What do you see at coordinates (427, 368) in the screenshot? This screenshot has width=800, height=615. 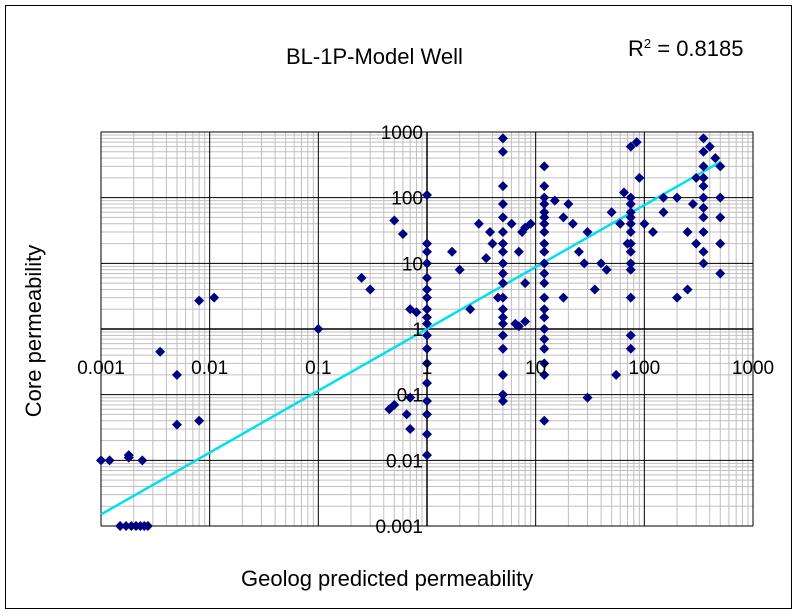 I see `x-tick-label: 1` at bounding box center [427, 368].